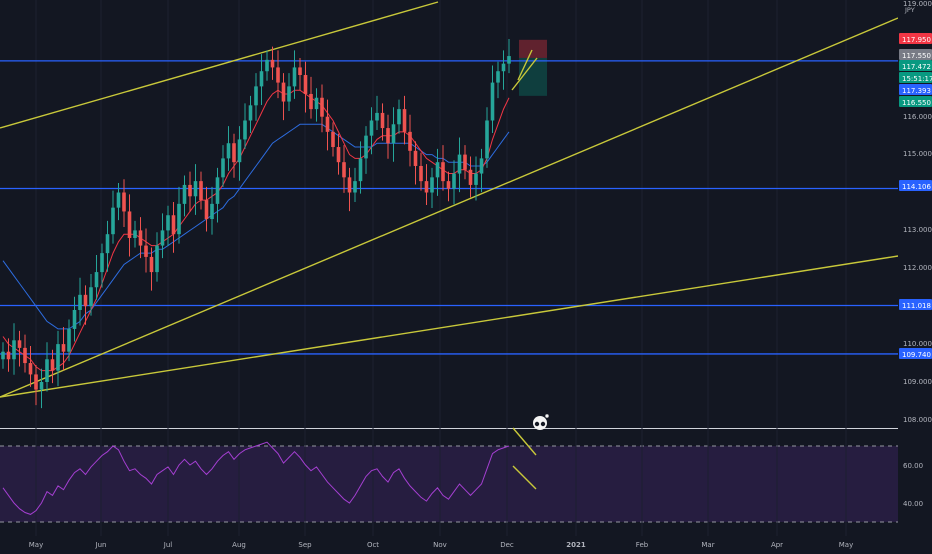 This screenshot has width=932, height=554. I want to click on price-tick-label: 119.000, so click(917, 4).